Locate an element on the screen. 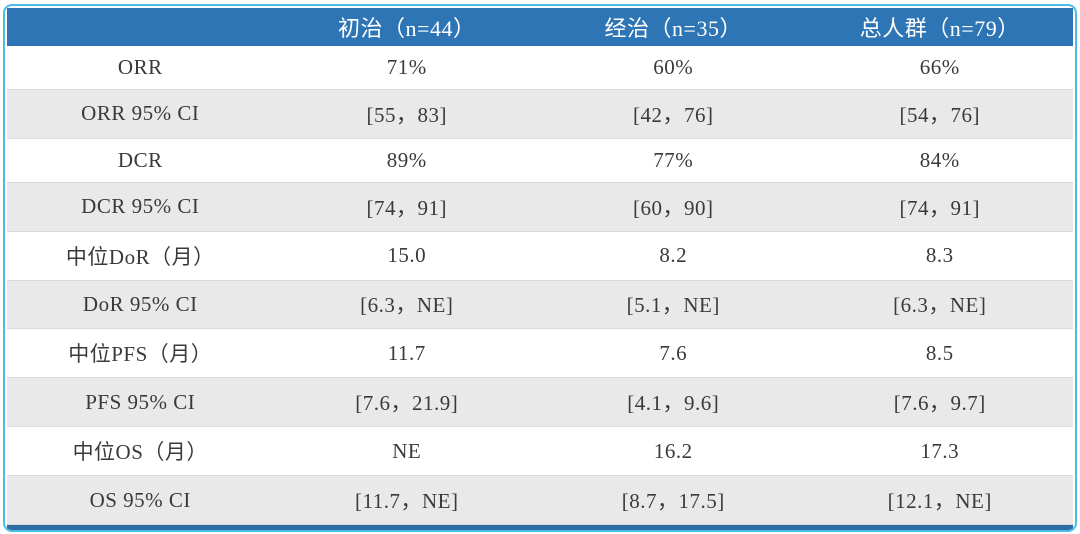  table-row-os-ci: OS 95% CI [11.7，NE] [8.7，17.5] [12.1，NE] is located at coordinates (540, 500).